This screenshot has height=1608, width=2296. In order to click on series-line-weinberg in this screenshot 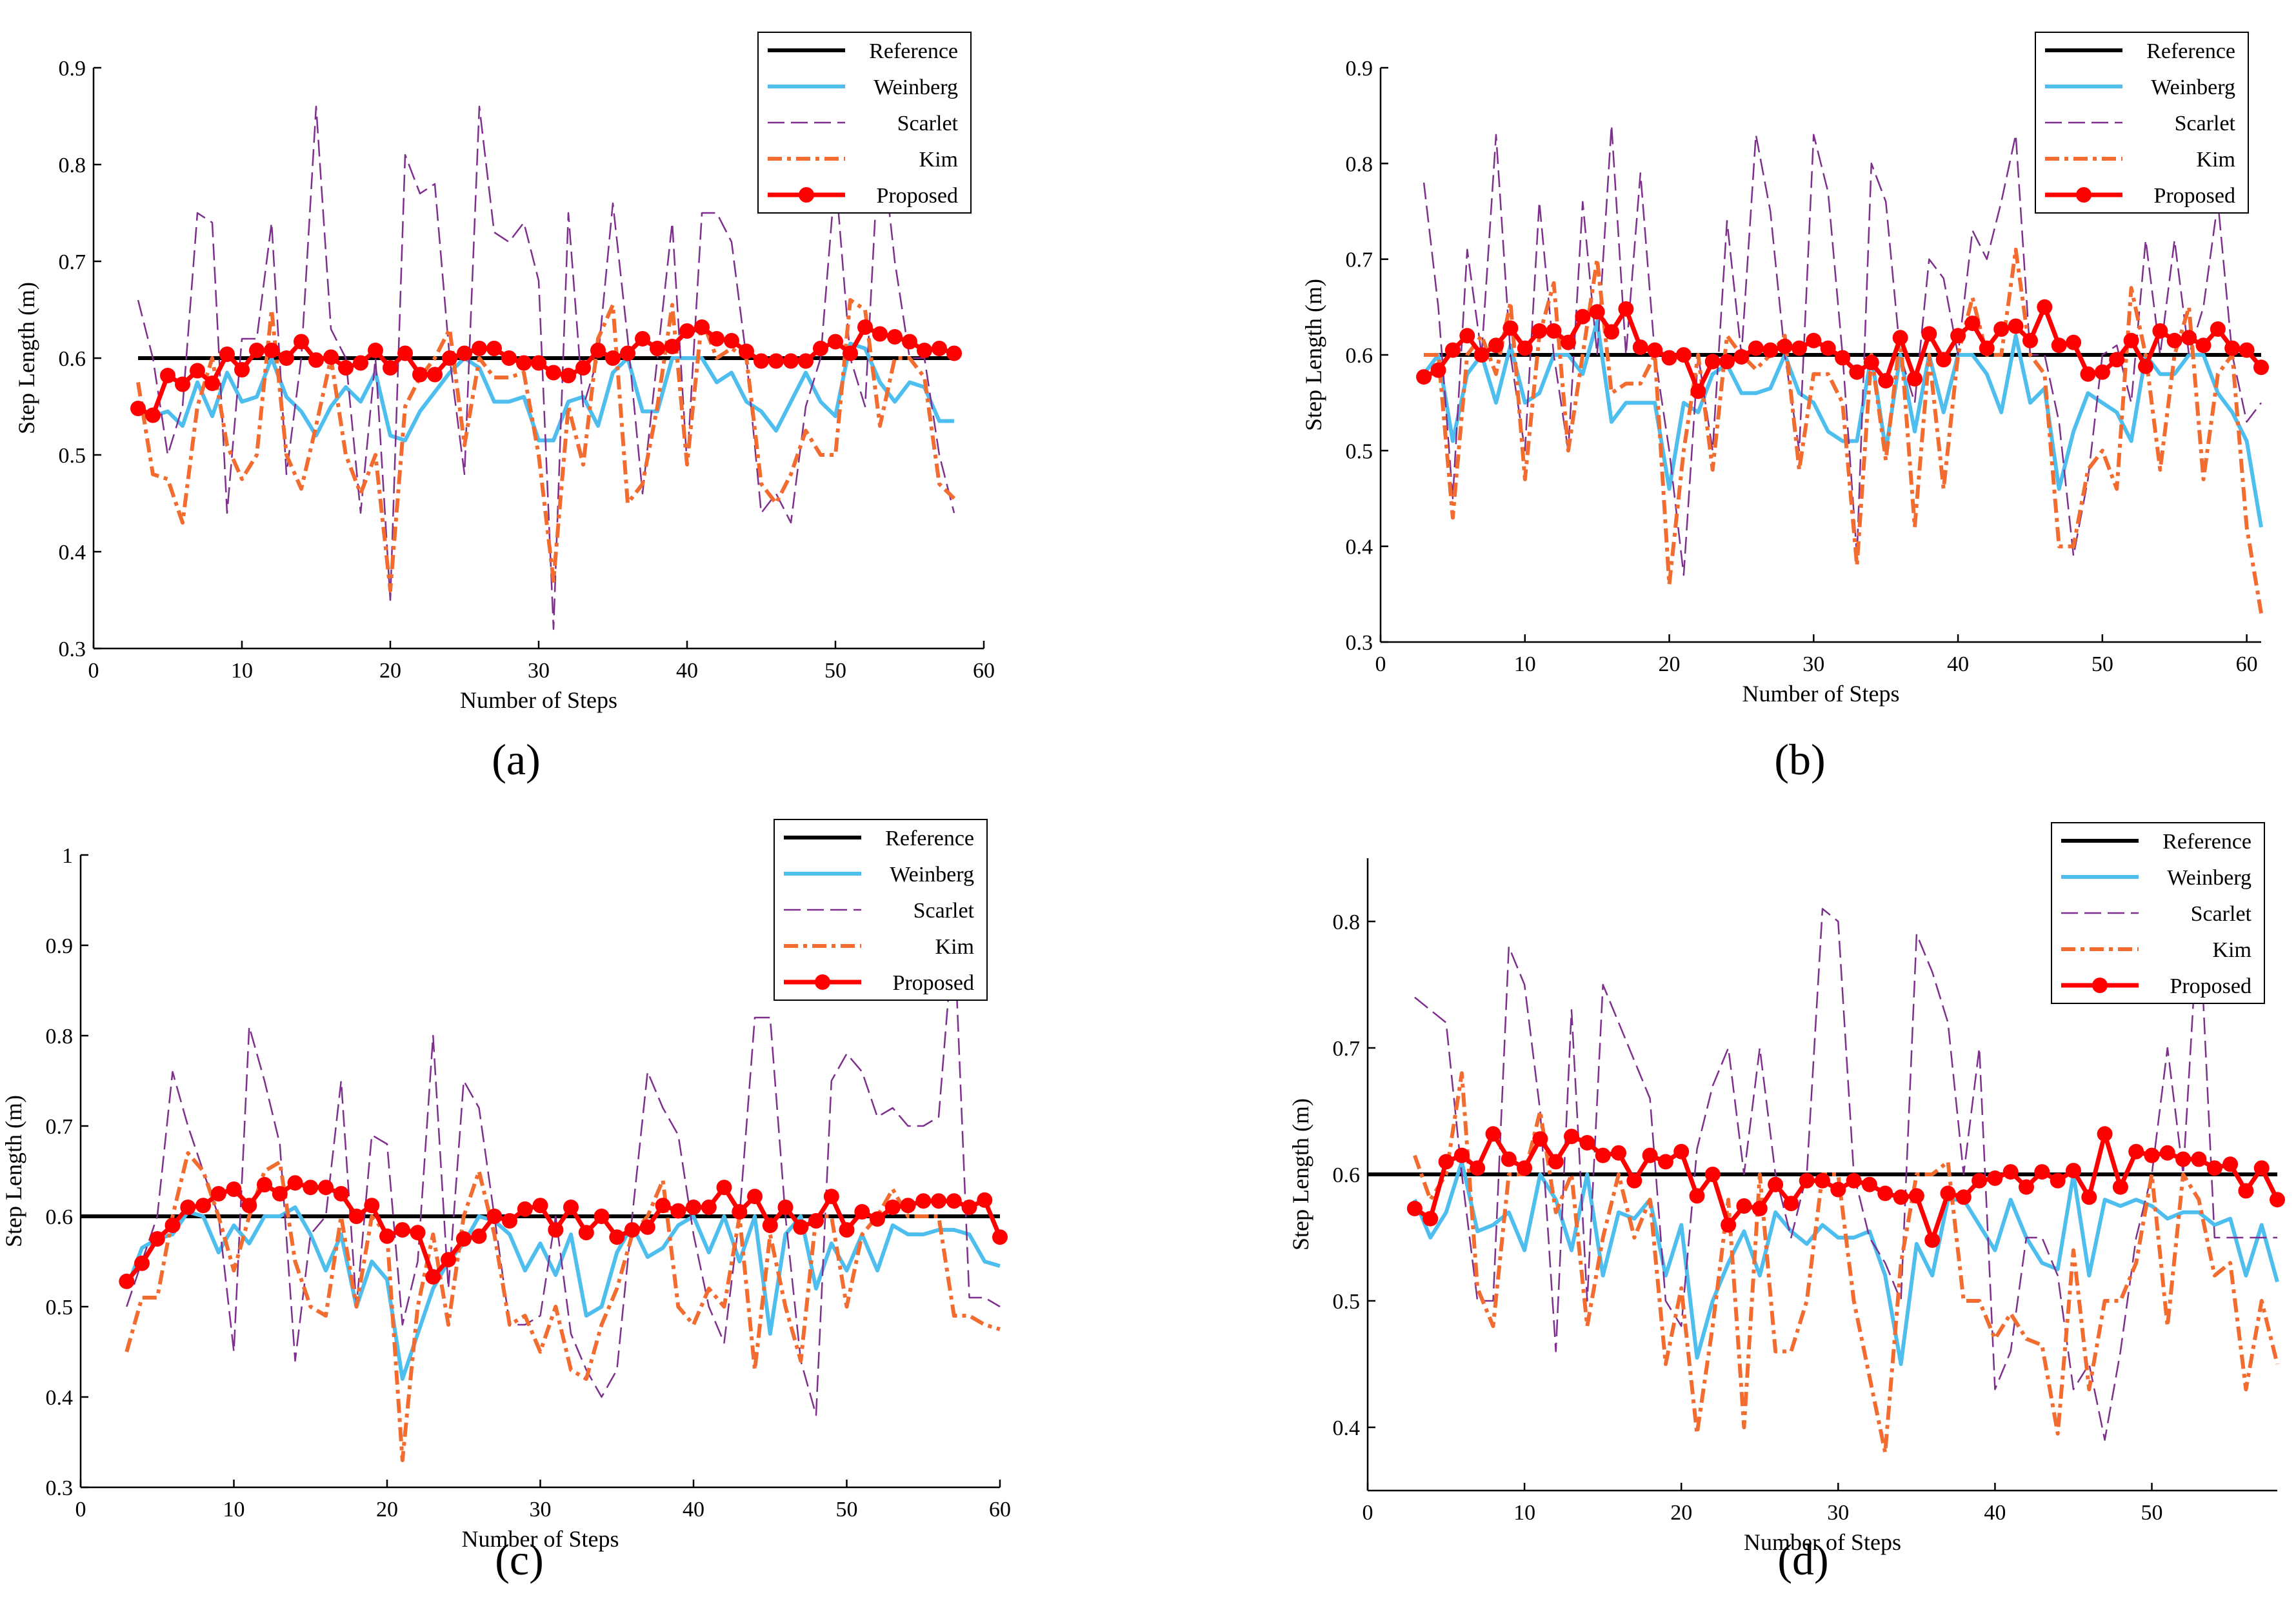, I will do `click(1842, 423)`.